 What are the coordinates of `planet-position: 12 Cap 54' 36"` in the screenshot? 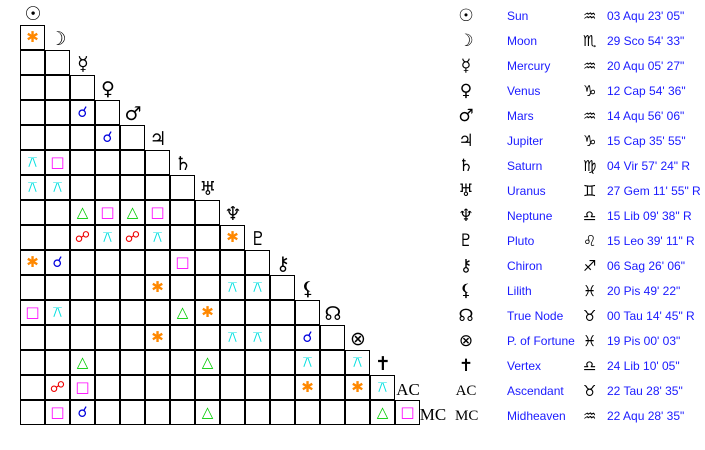 It's located at (646, 91).